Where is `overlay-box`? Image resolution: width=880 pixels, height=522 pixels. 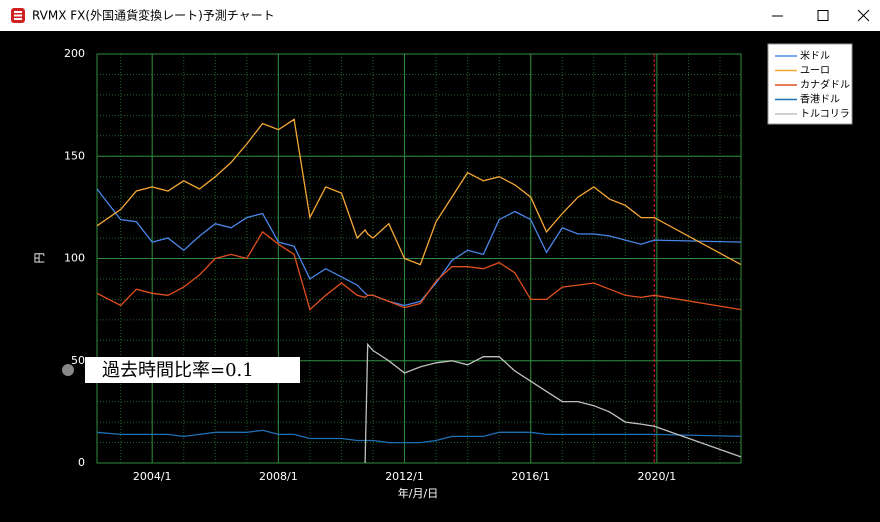
overlay-box is located at coordinates (192, 370).